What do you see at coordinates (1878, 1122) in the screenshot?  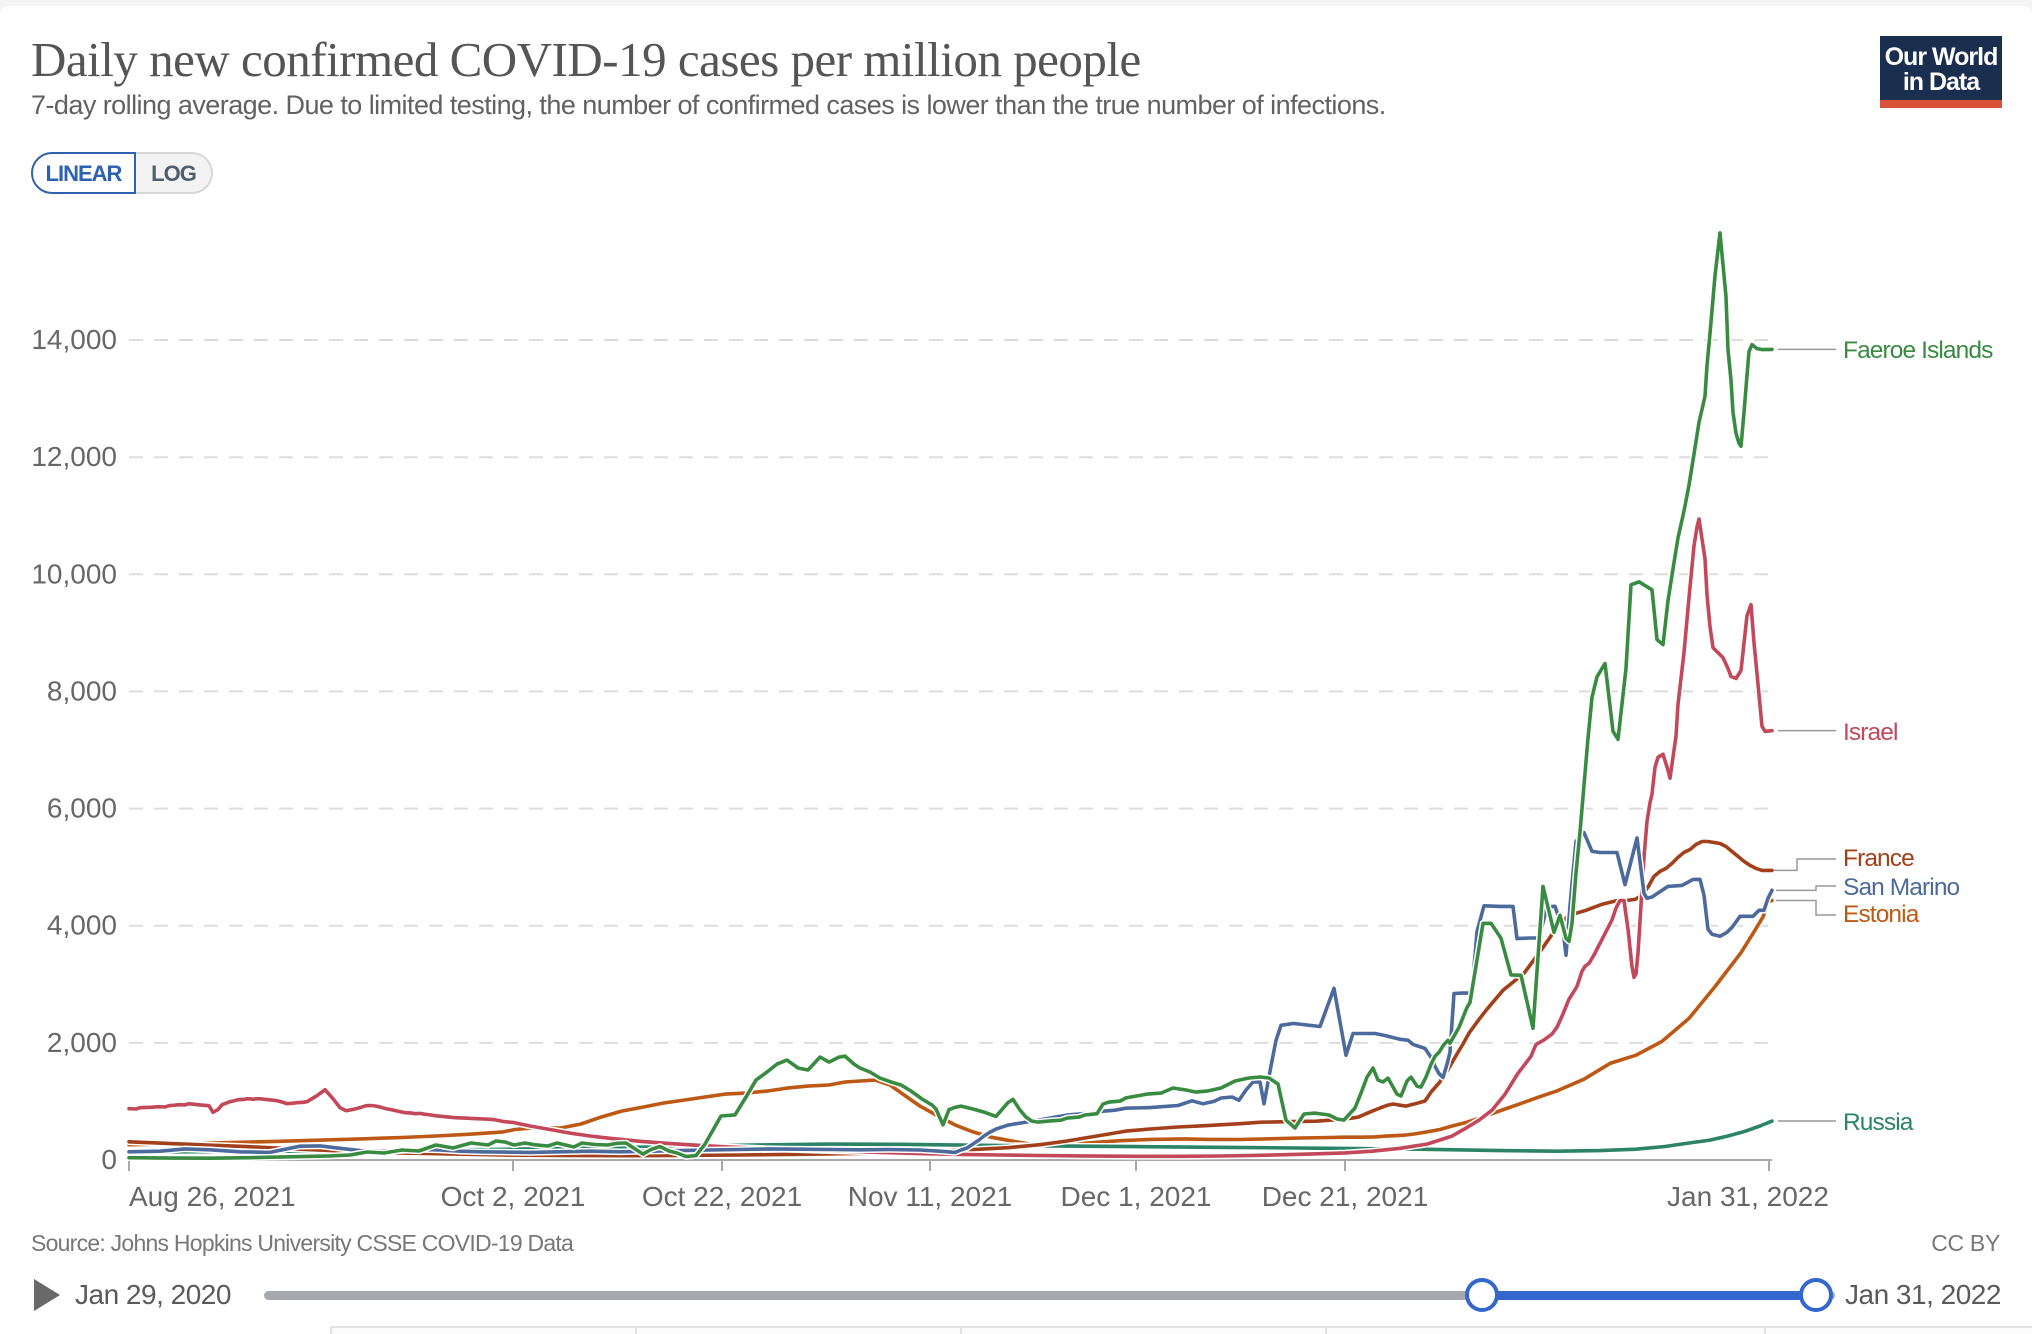 I see `svg-text: Russia` at bounding box center [1878, 1122].